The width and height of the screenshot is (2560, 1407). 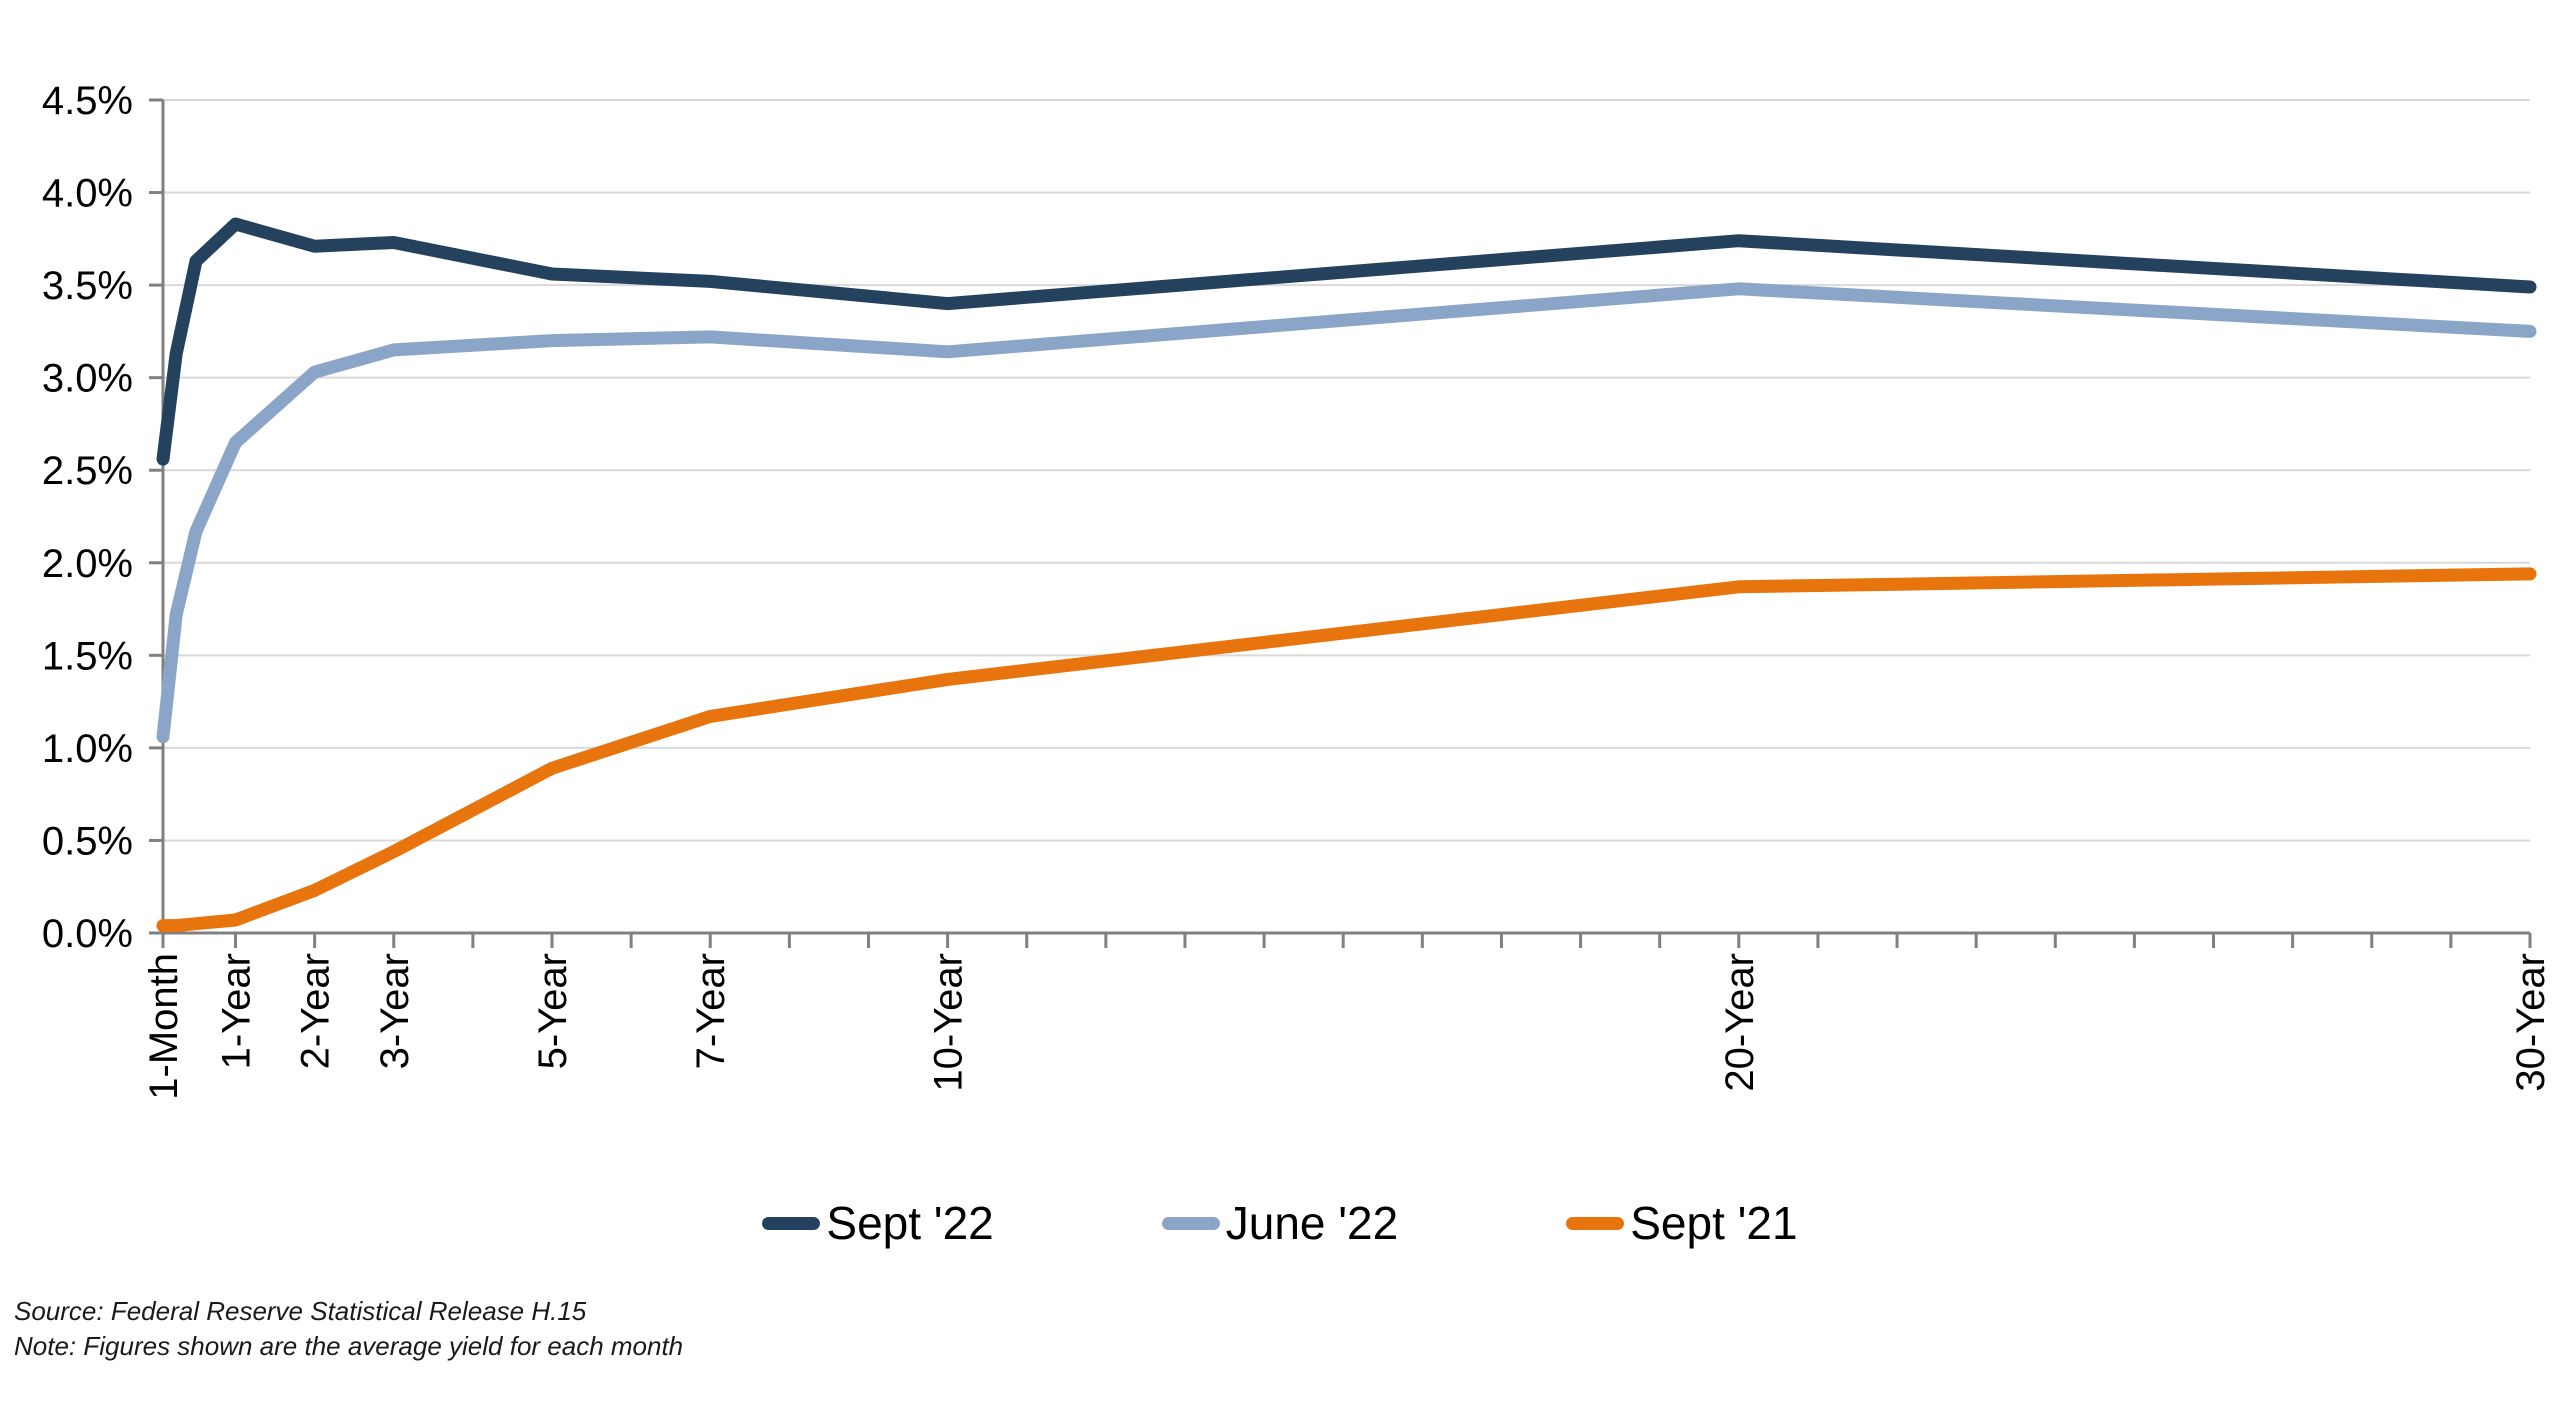 What do you see at coordinates (87, 101) in the screenshot?
I see `y-axis-label: 4.5%` at bounding box center [87, 101].